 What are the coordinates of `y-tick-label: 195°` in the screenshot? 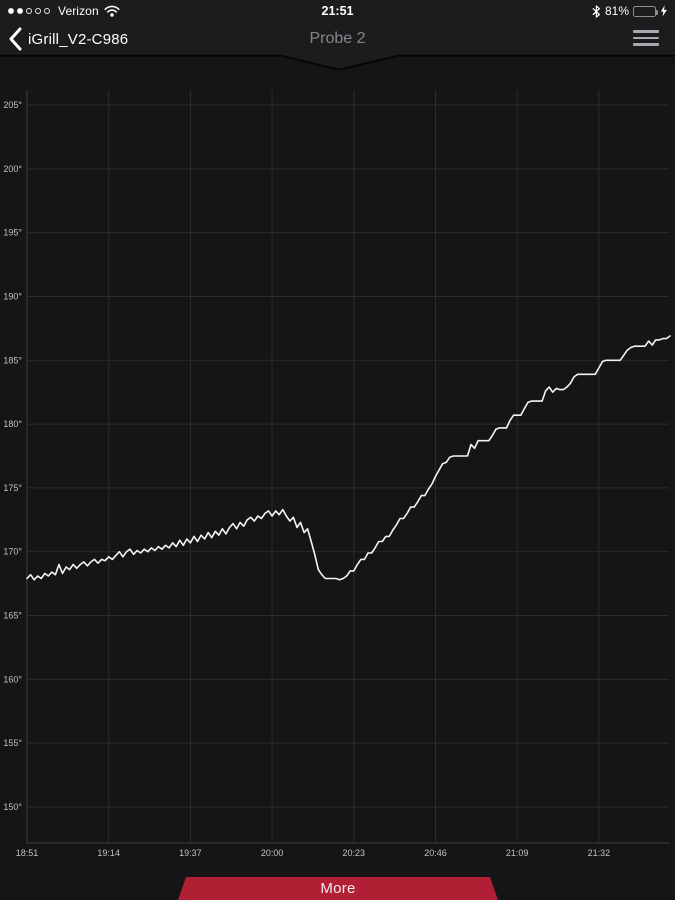 It's located at (12, 233).